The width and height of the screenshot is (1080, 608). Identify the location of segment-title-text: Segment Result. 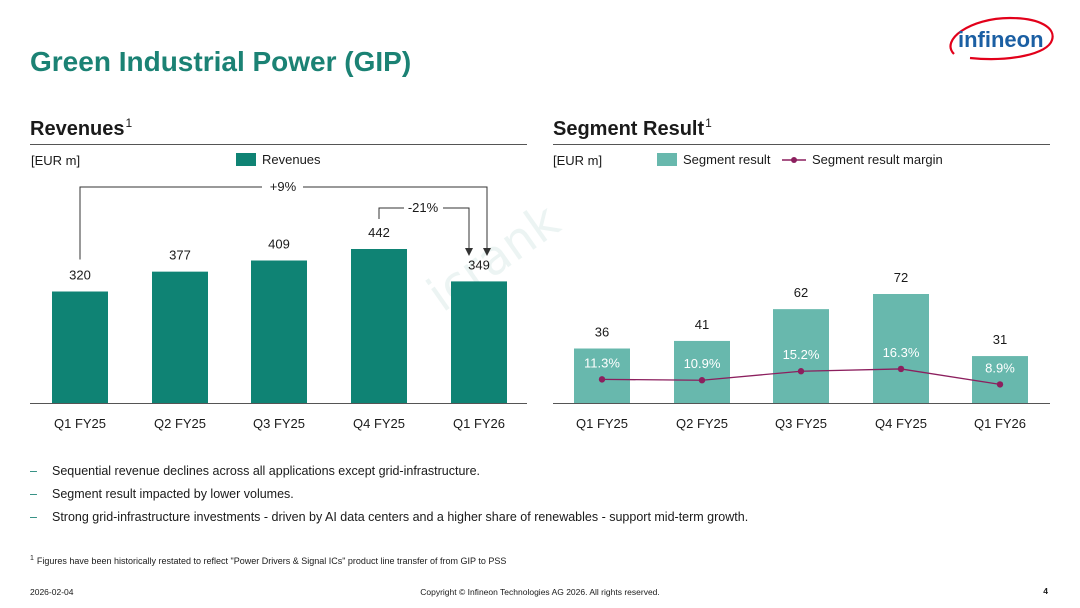
(629, 129).